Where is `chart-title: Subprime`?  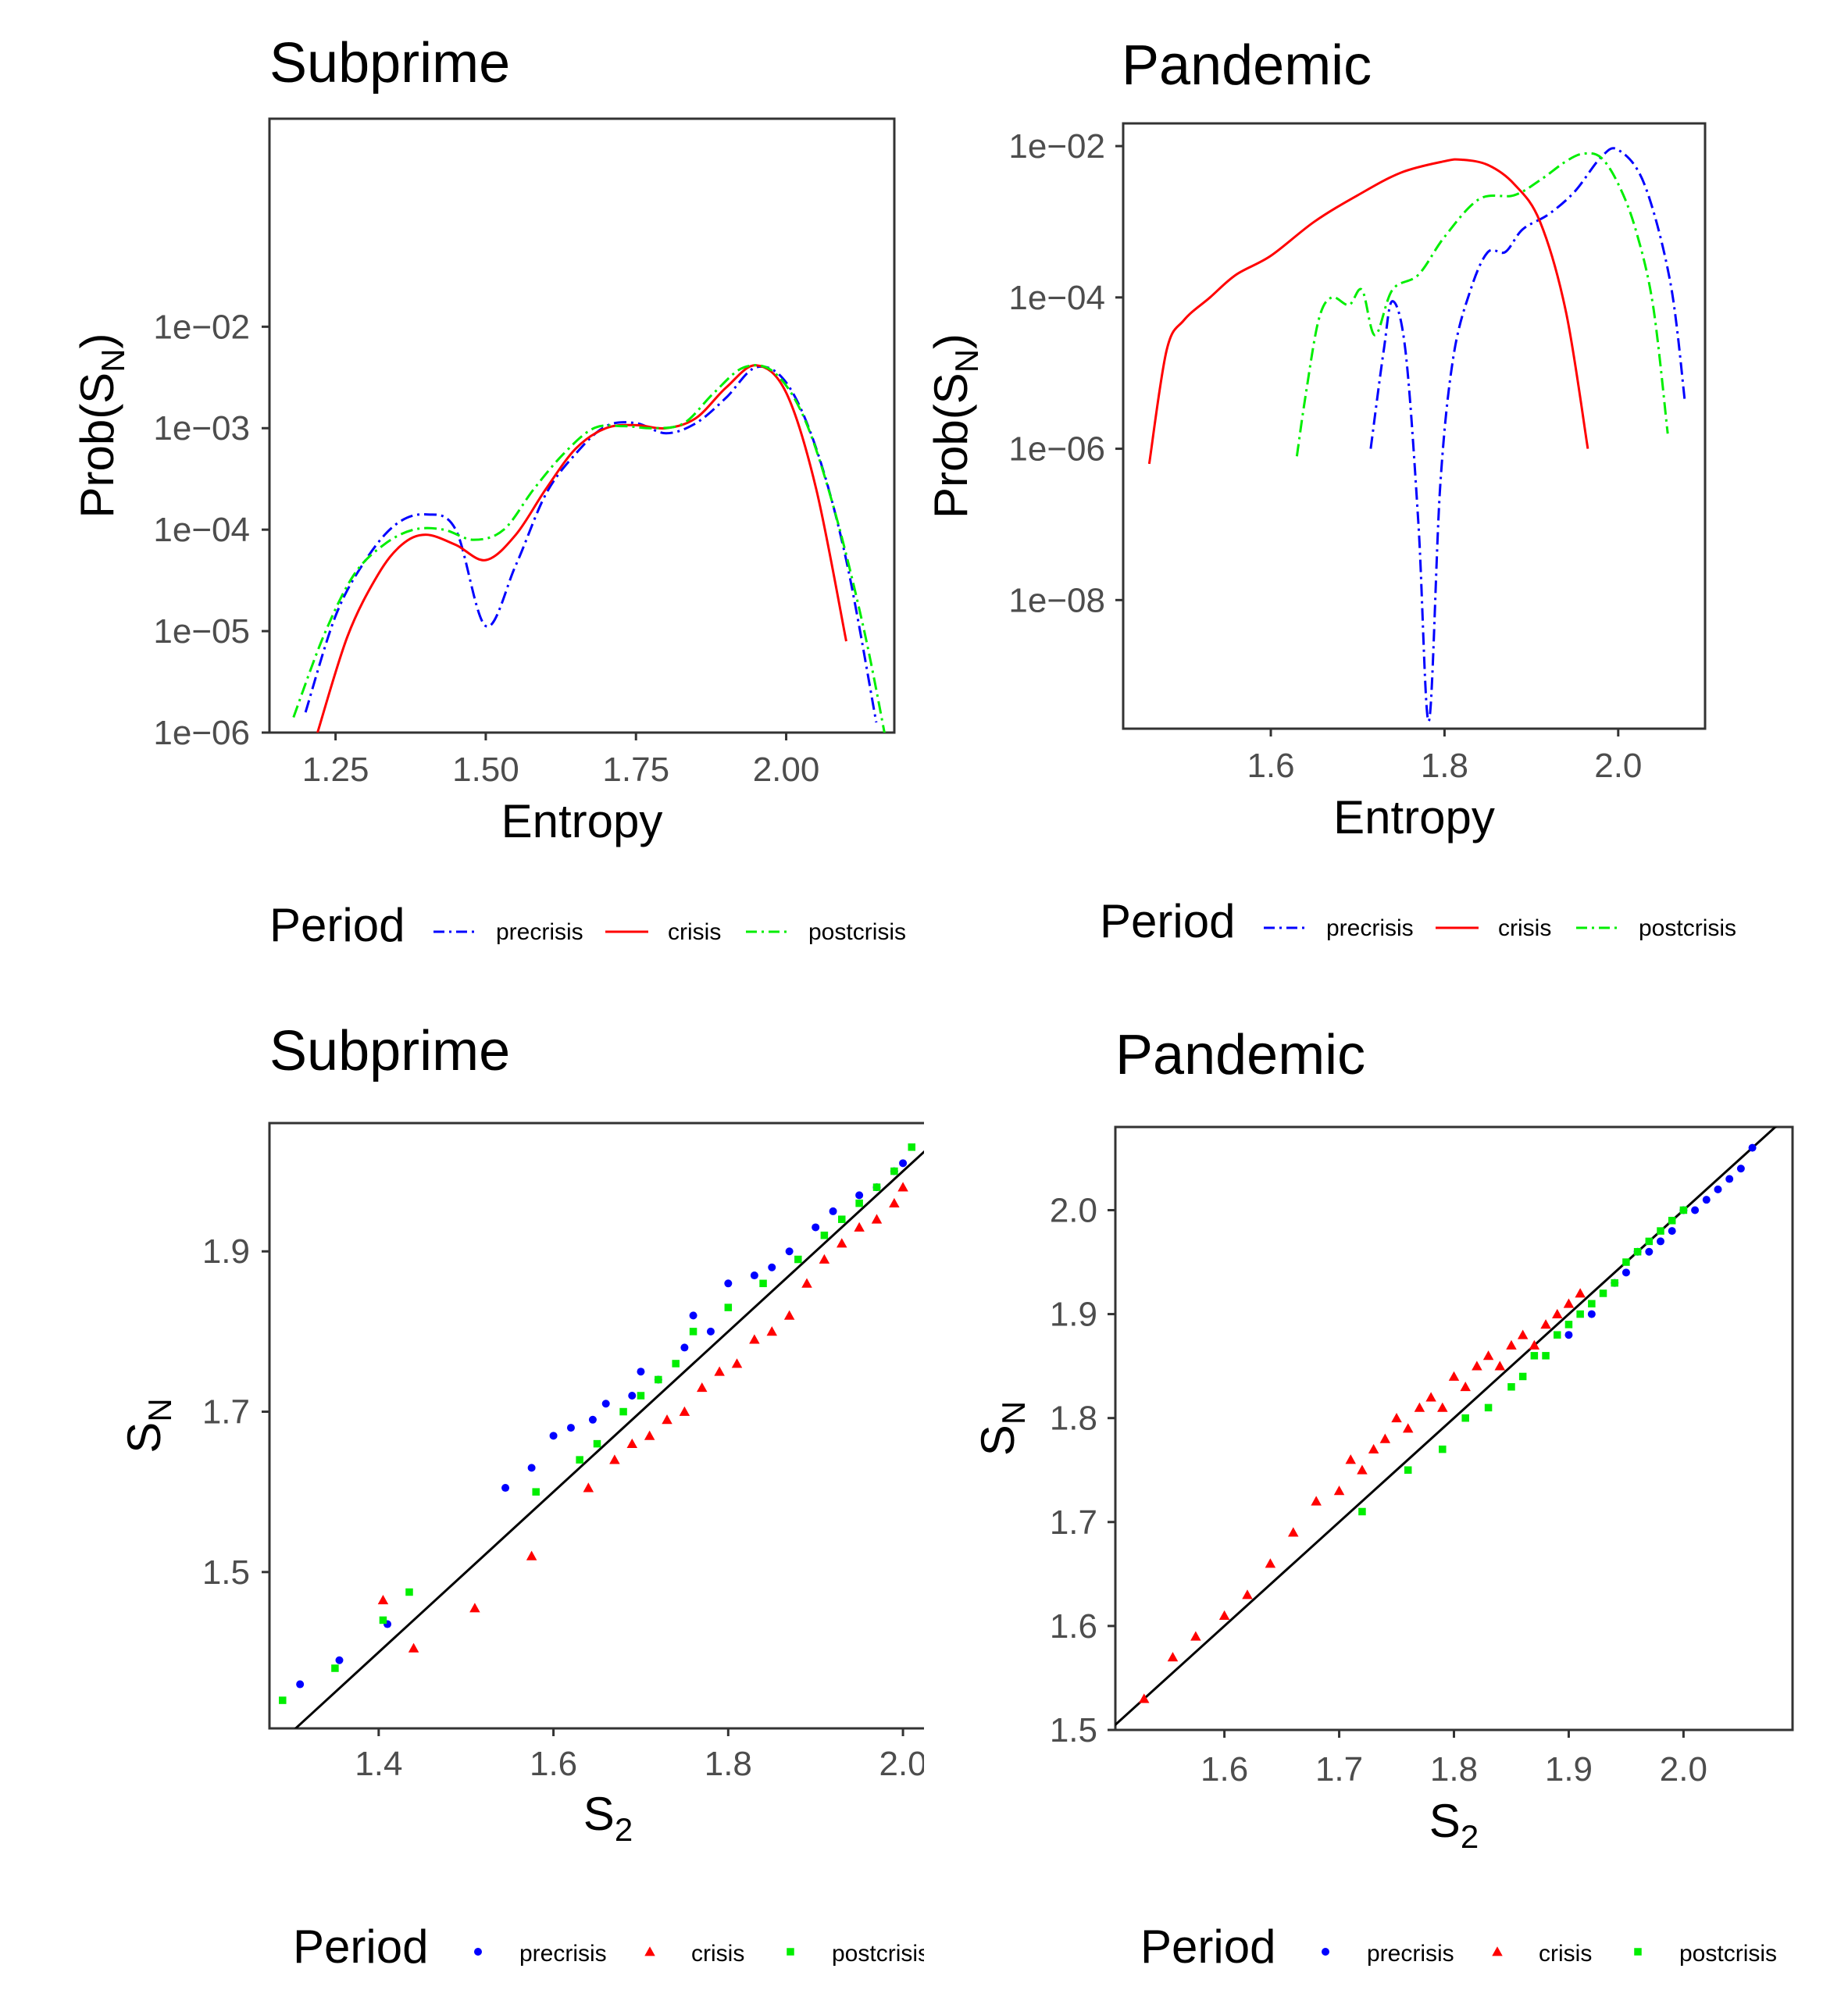
chart-title: Subprime is located at coordinates (389, 1051).